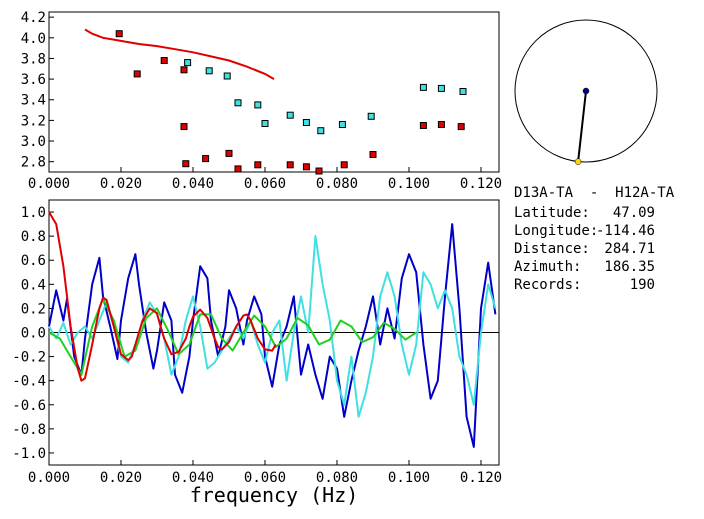  What do you see at coordinates (33, 80) in the screenshot?
I see `y-tick-label: 3.6` at bounding box center [33, 80].